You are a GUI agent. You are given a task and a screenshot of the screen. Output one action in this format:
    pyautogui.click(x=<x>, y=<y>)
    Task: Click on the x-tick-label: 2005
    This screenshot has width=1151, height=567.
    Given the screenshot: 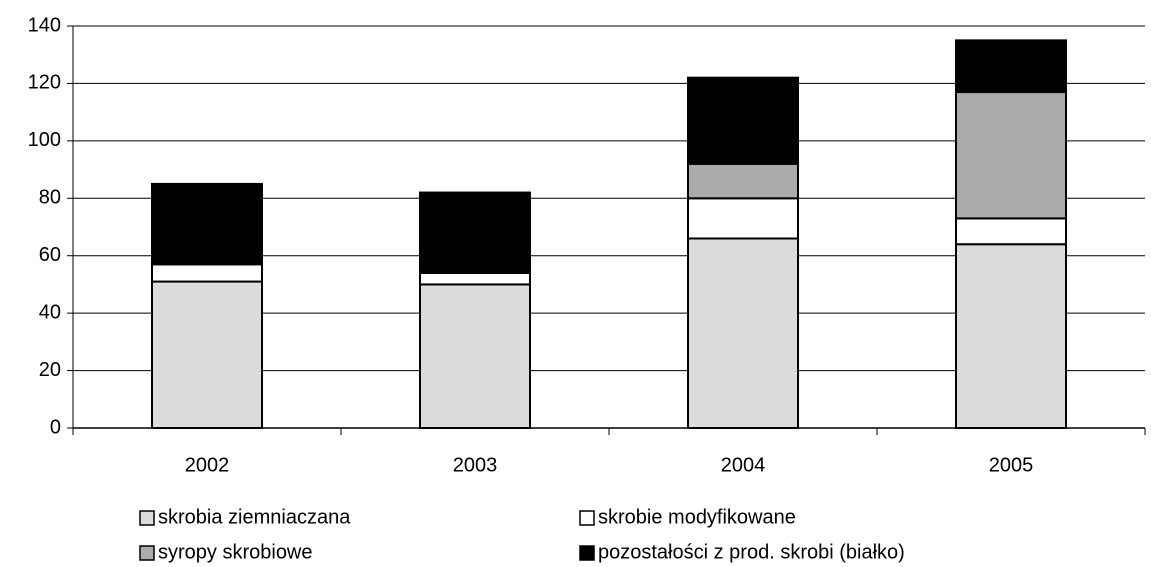 What is the action you would take?
    pyautogui.click(x=1011, y=465)
    